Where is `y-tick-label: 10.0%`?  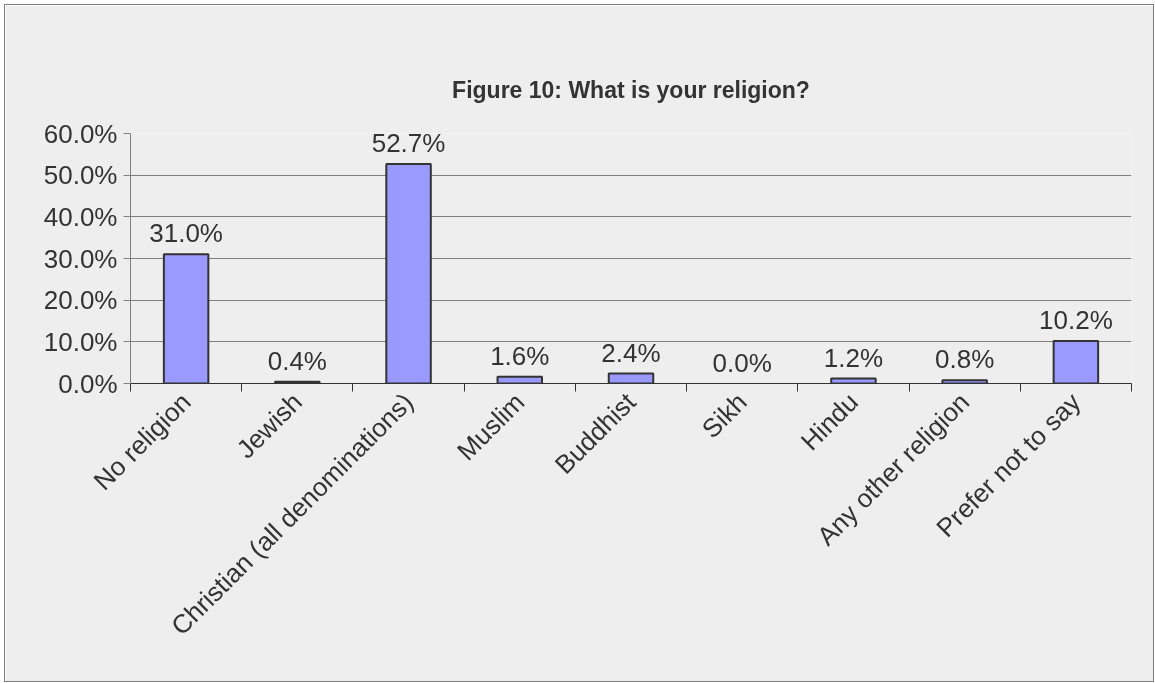
y-tick-label: 10.0% is located at coordinates (80, 341).